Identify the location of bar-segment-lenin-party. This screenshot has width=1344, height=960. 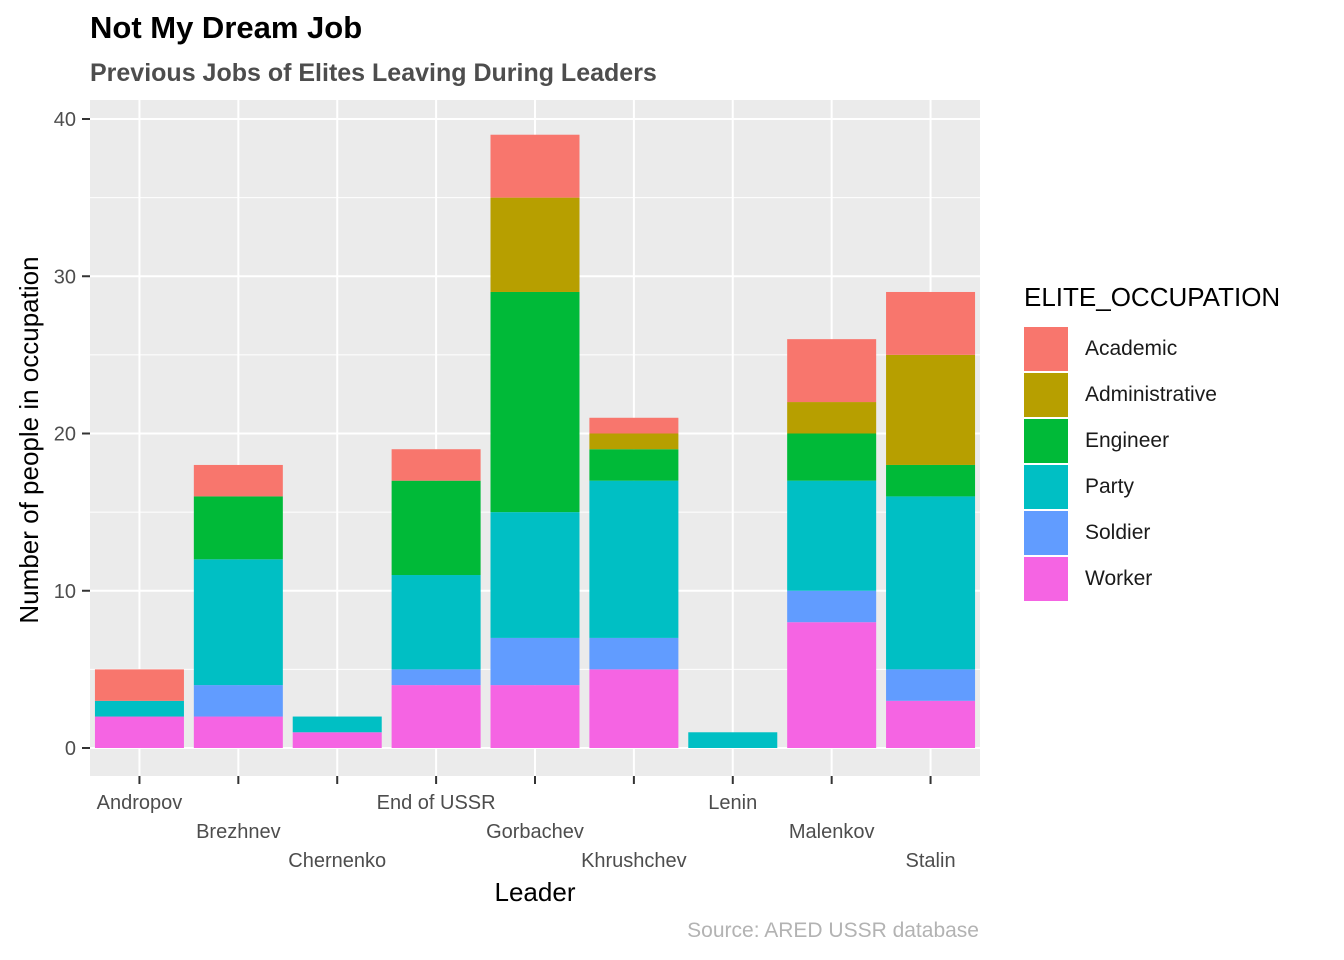
(733, 740).